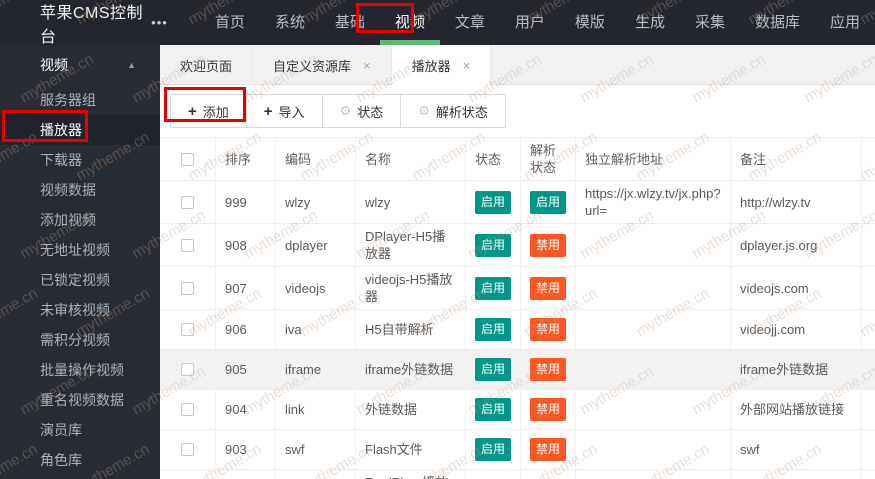 The width and height of the screenshot is (875, 479). Describe the element at coordinates (649, 22) in the screenshot. I see `nav-item: 生成` at that location.